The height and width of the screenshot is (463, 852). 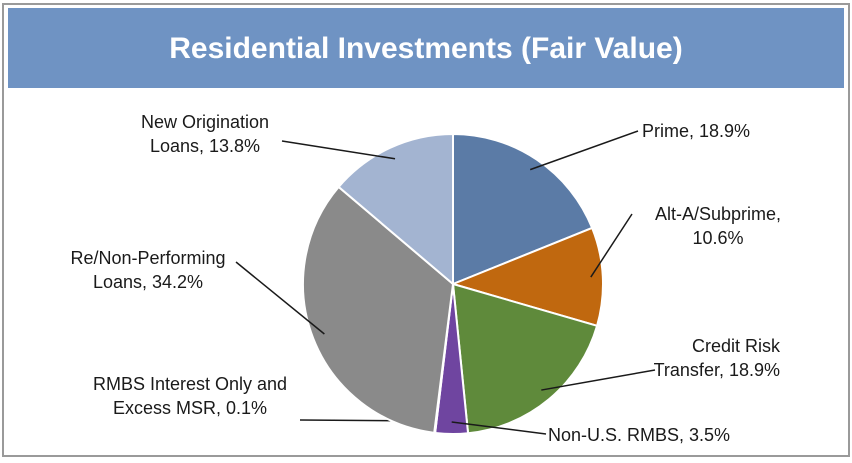 I want to click on chart-title: Residential Investments (Fair Value), so click(x=426, y=48).